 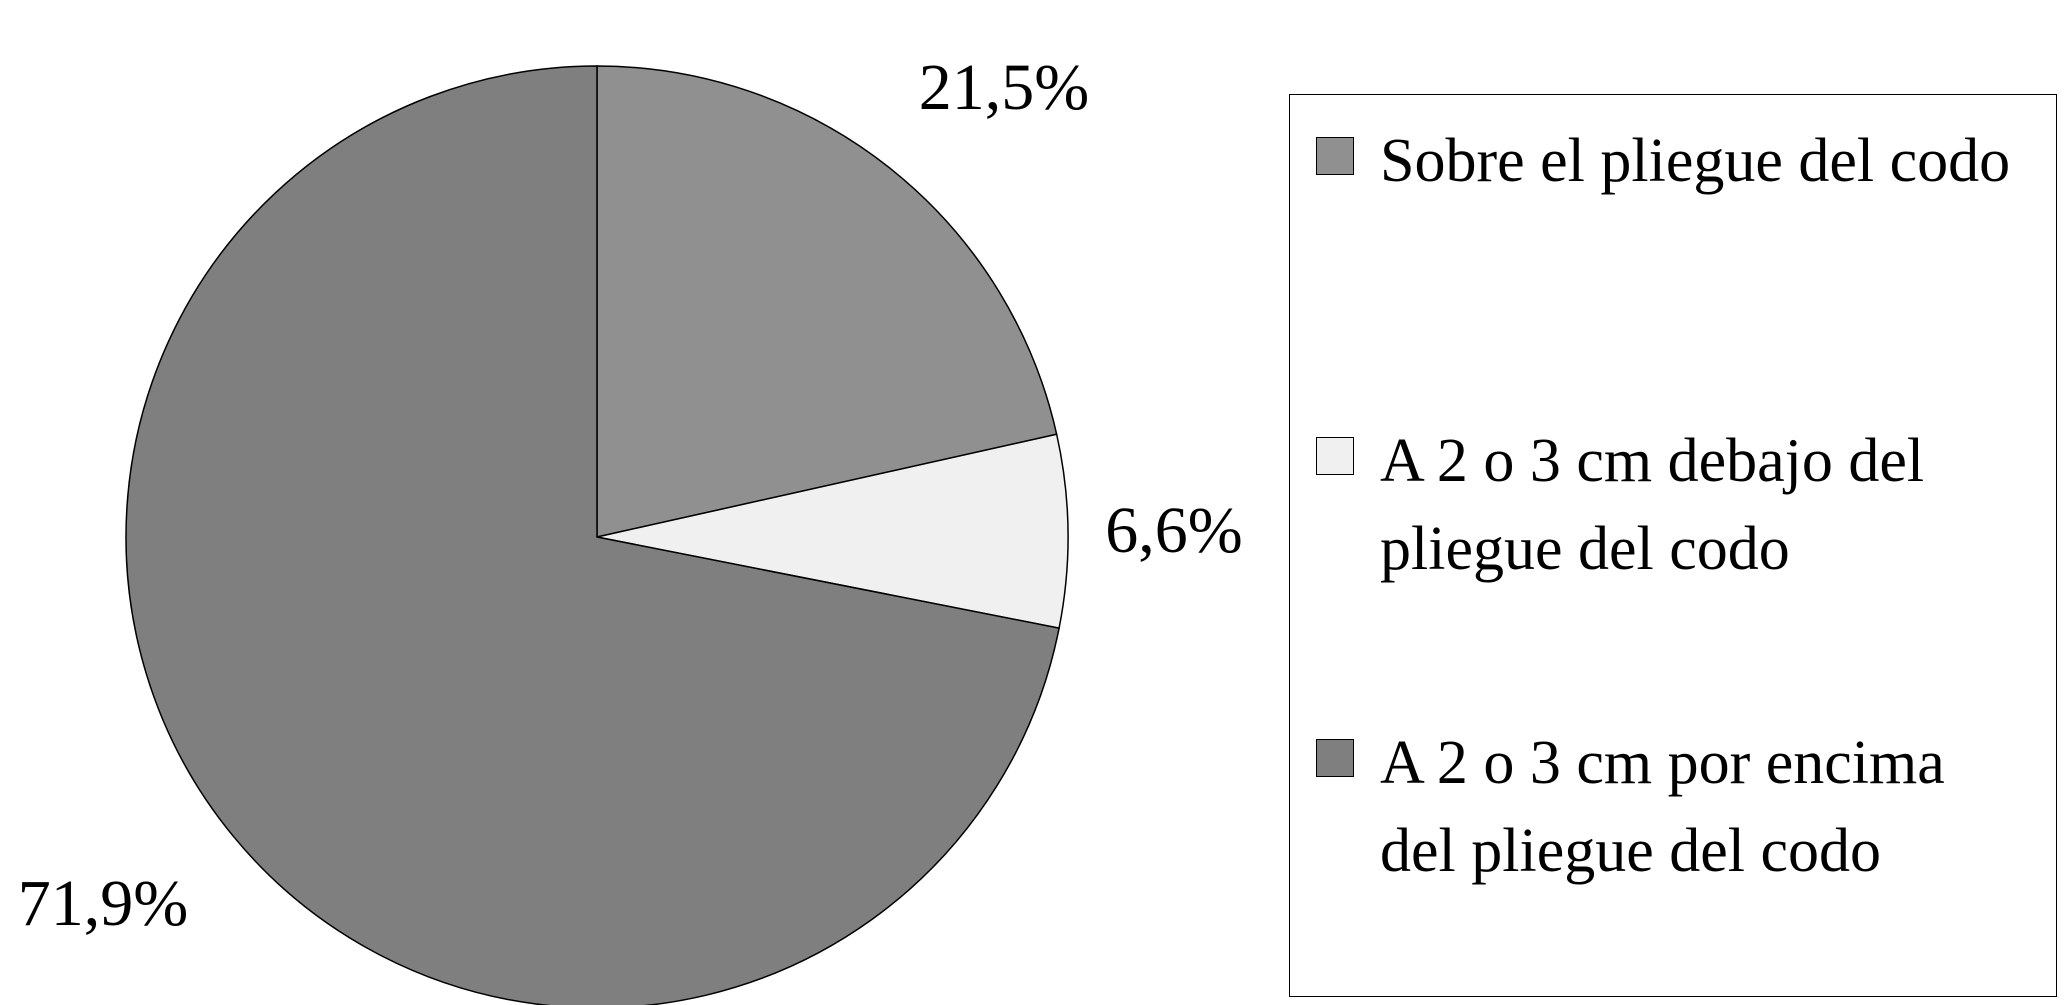 What do you see at coordinates (1173, 530) in the screenshot?
I see `data-label: 6,6%` at bounding box center [1173, 530].